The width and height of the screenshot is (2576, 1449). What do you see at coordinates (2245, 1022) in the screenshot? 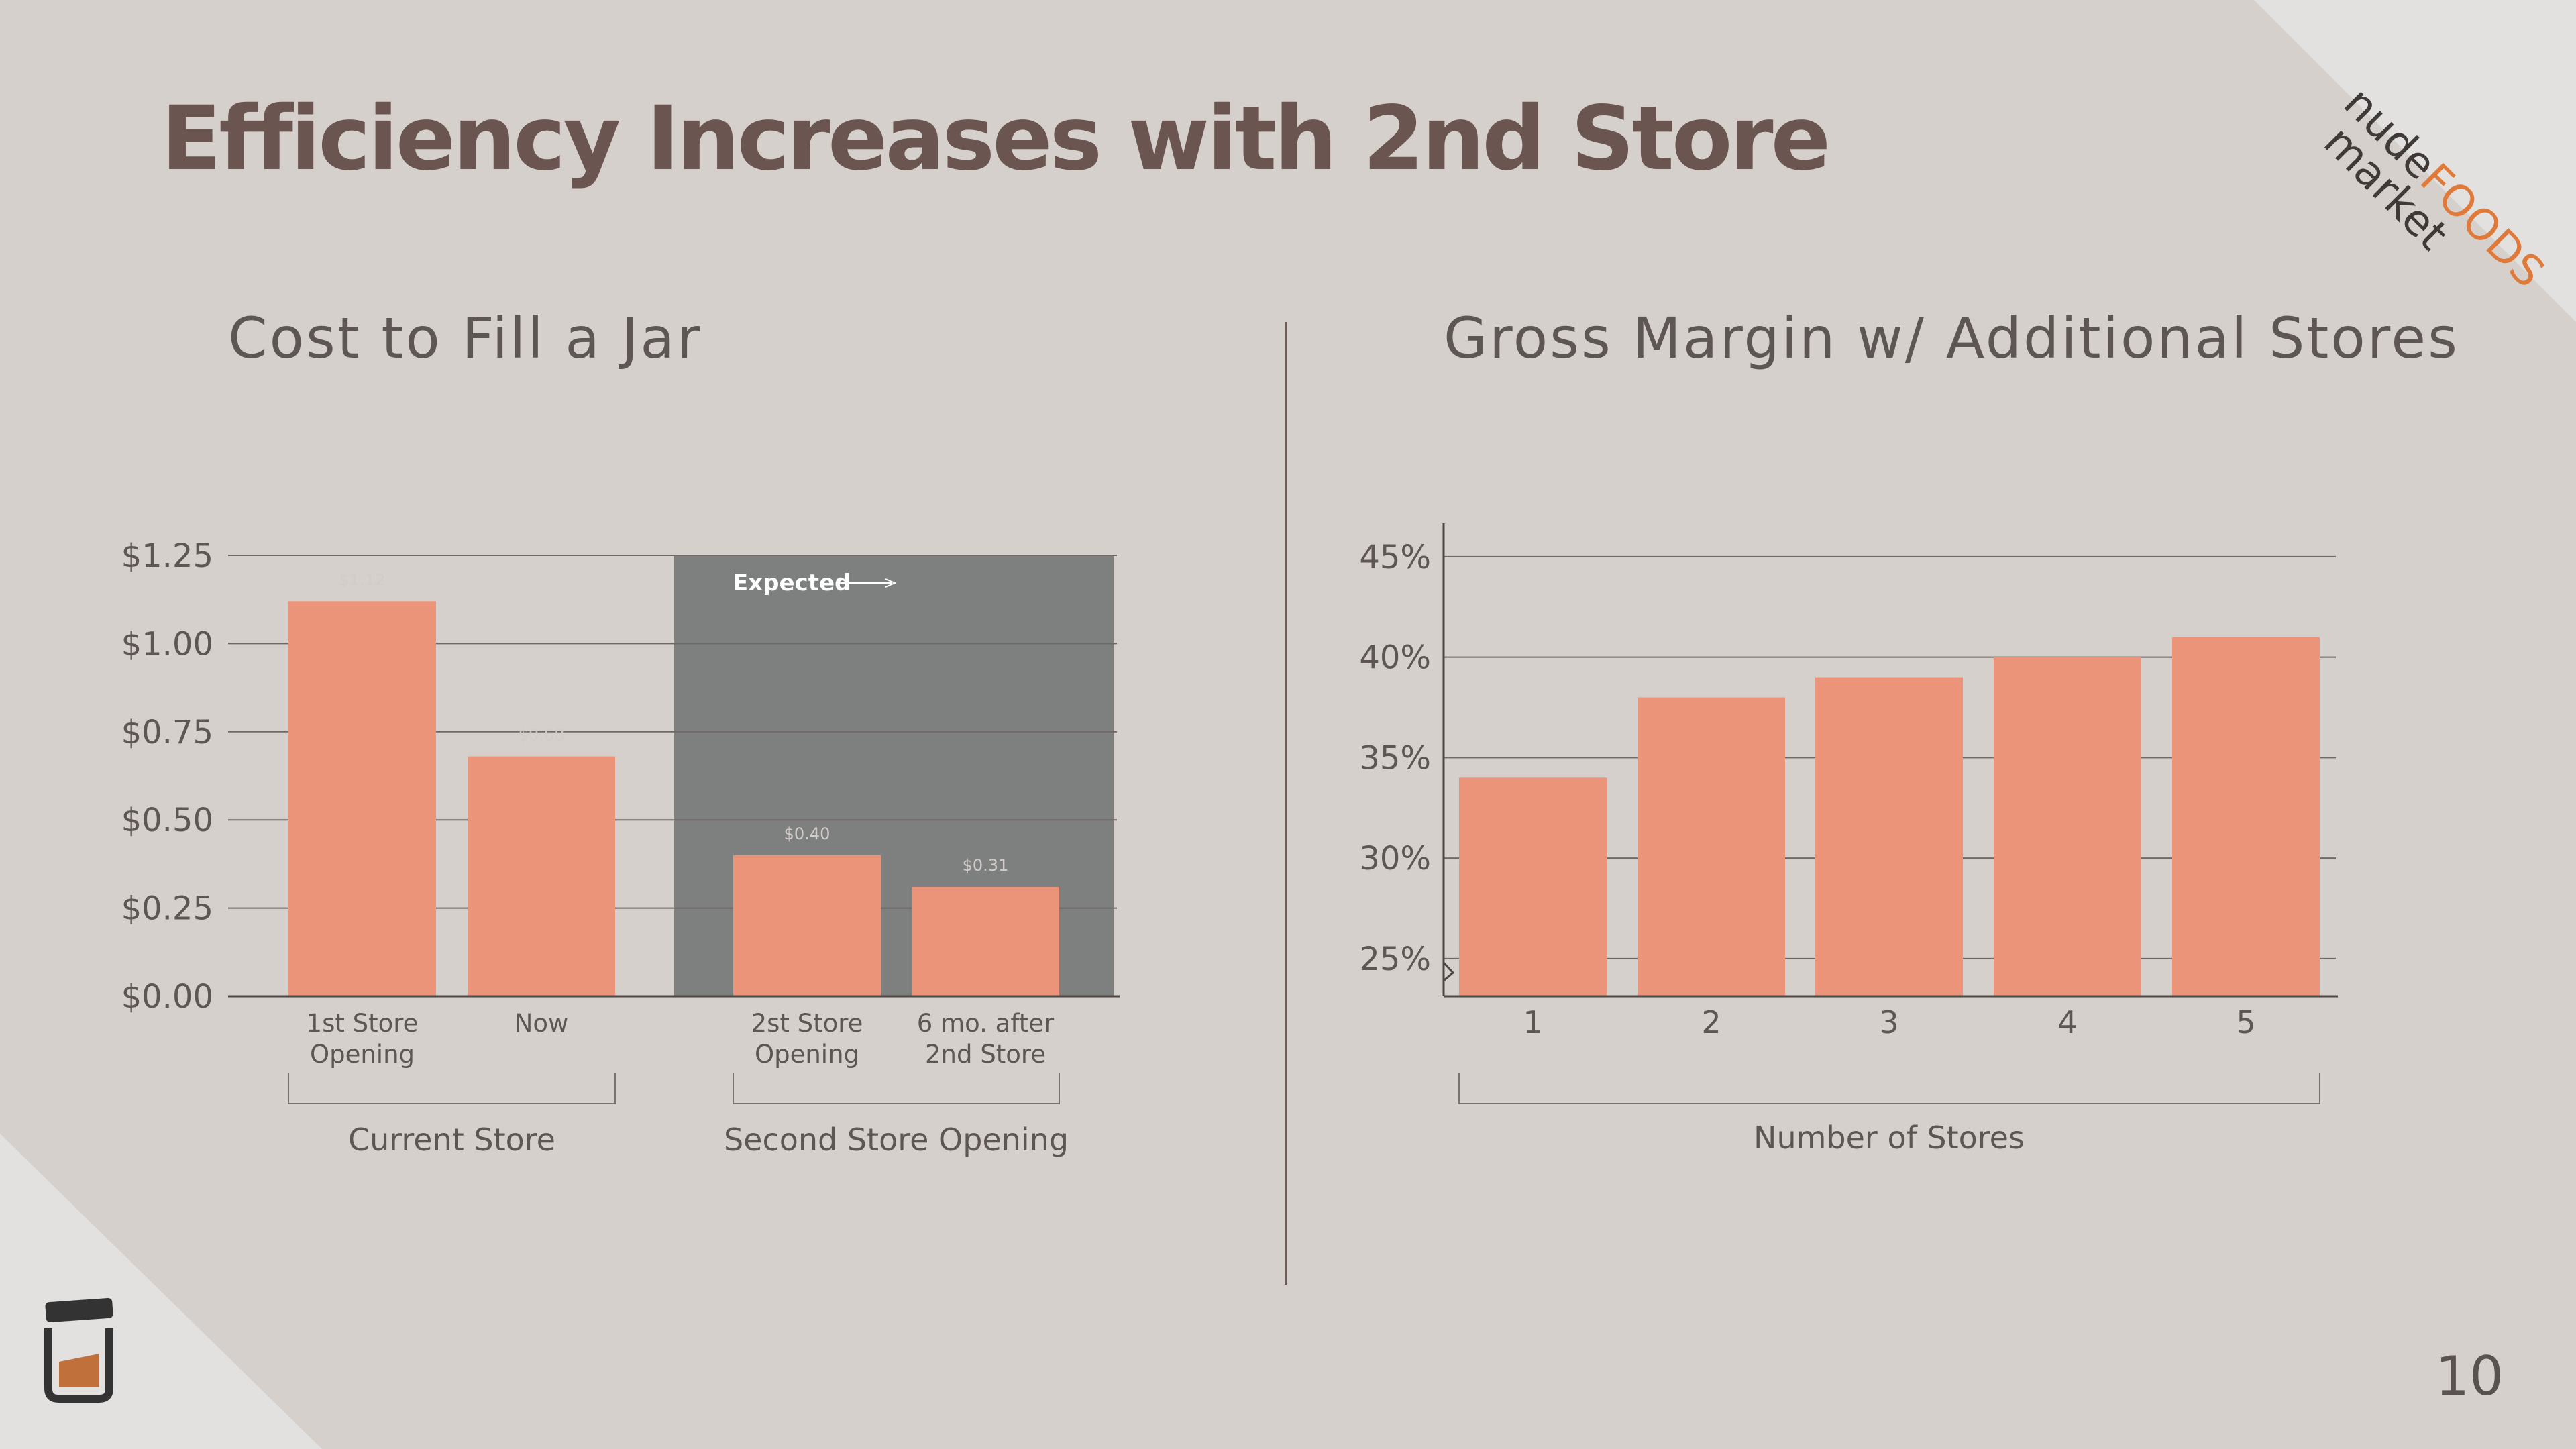
I see `x-tick-label: 5` at bounding box center [2245, 1022].